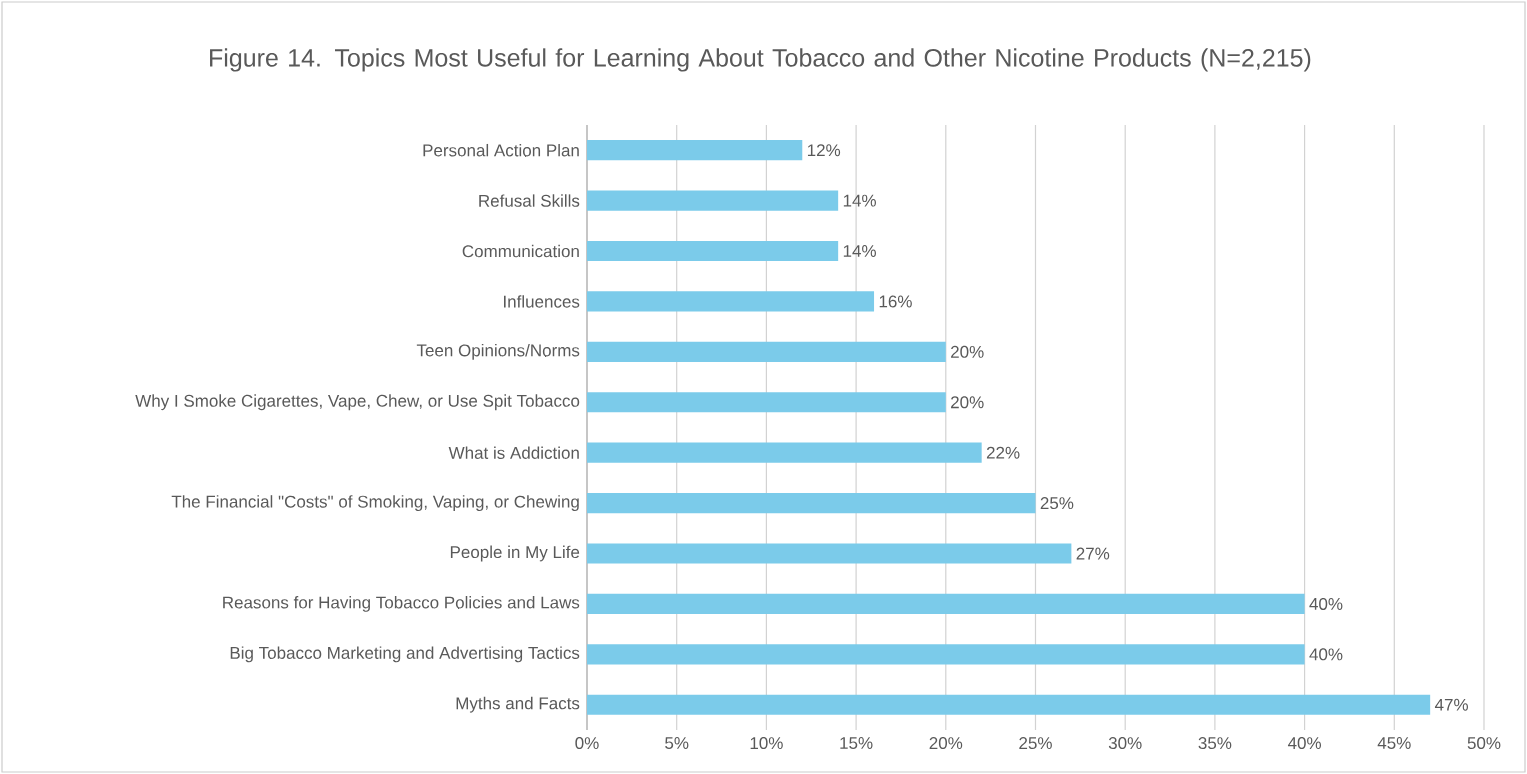 The height and width of the screenshot is (774, 1527). I want to click on x-tick-label: 15%, so click(856, 743).